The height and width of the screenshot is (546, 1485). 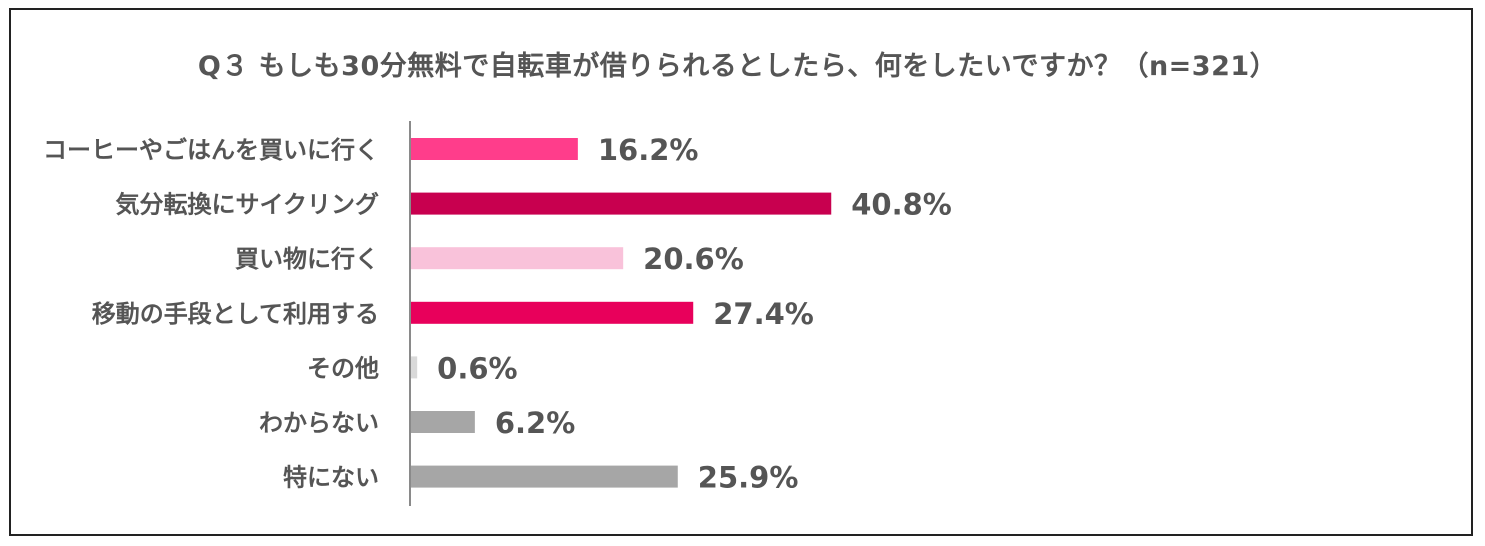 What do you see at coordinates (307, 259) in the screenshot?
I see `category-label: 買い物に行く` at bounding box center [307, 259].